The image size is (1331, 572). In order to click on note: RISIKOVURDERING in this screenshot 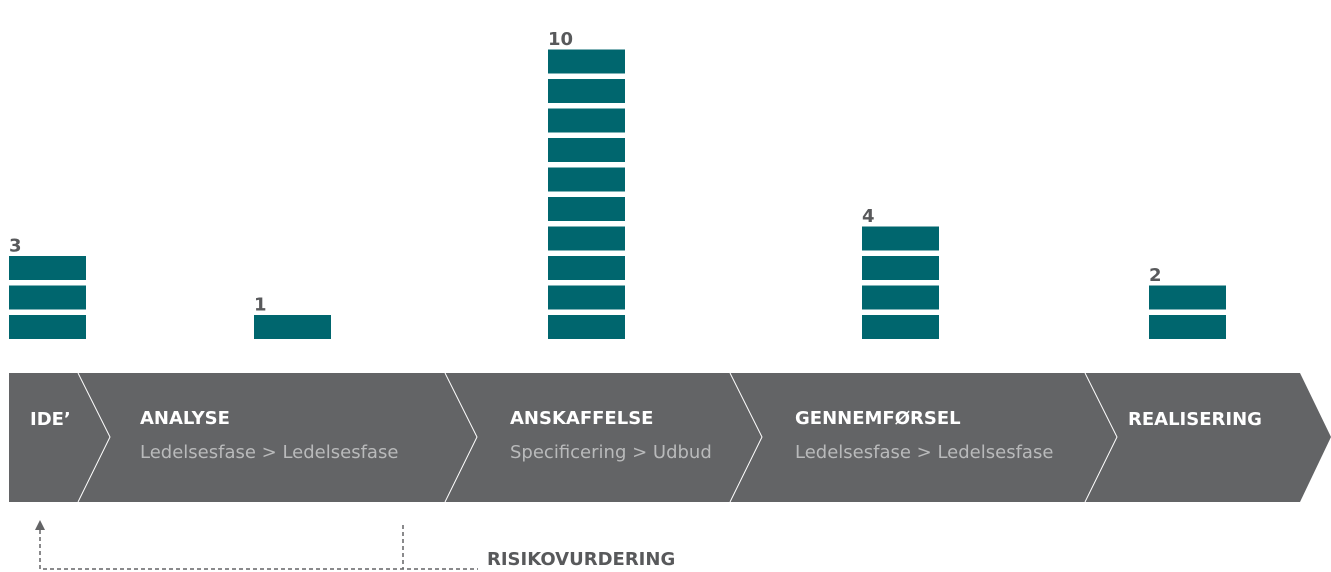, I will do `click(581, 559)`.